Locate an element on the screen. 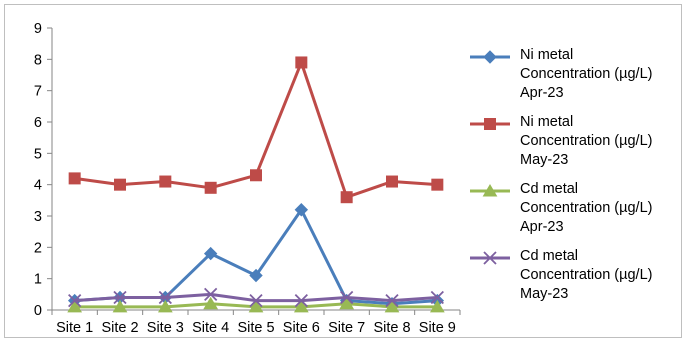  legend-label-ni-apr: Ni metal Concentration (µg/L) Apr-23 is located at coordinates (586, 74).